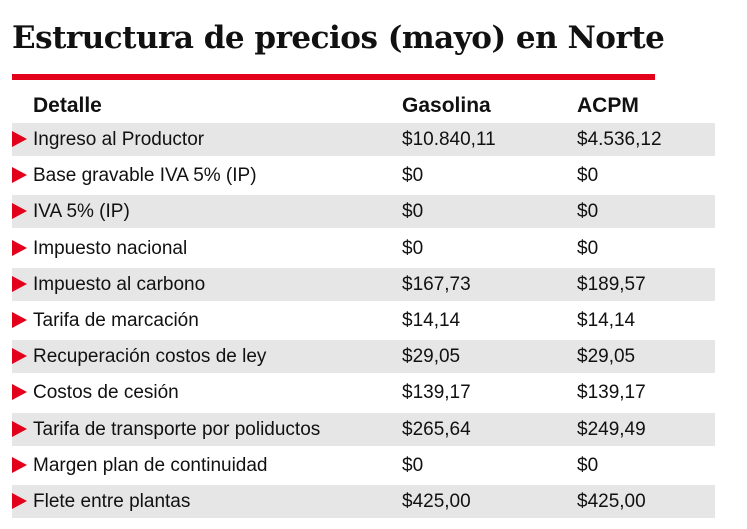  What do you see at coordinates (363, 212) in the screenshot?
I see `table-row: IVA 5% (IP) $0 $0` at bounding box center [363, 212].